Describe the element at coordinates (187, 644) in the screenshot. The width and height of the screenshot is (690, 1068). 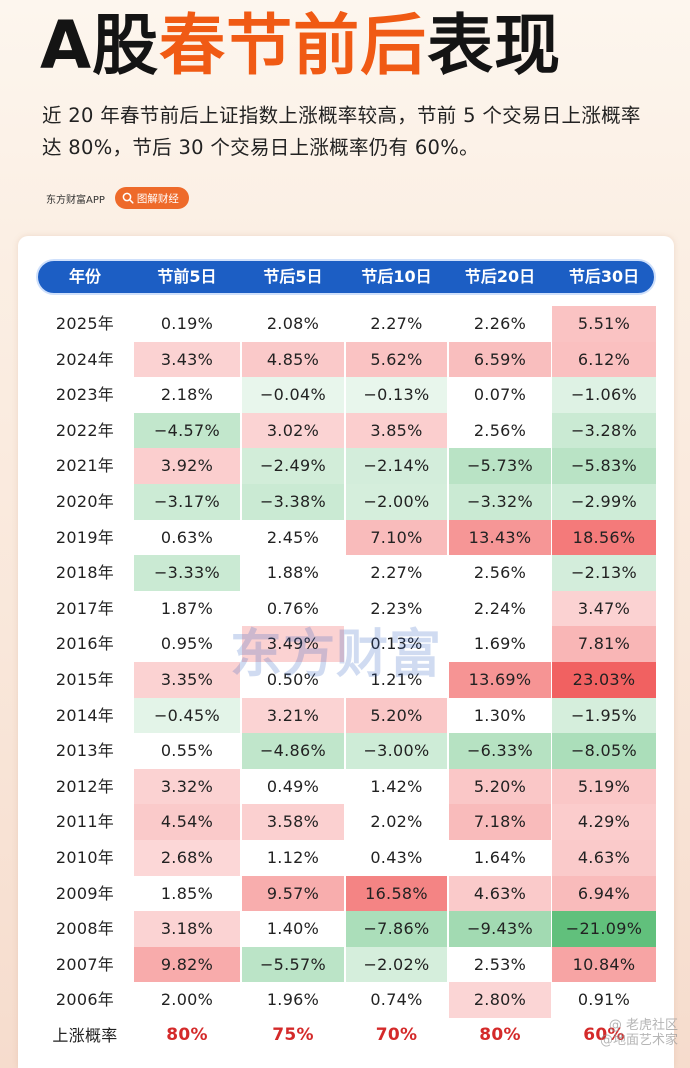
I see `value-cell: 0.95%` at that location.